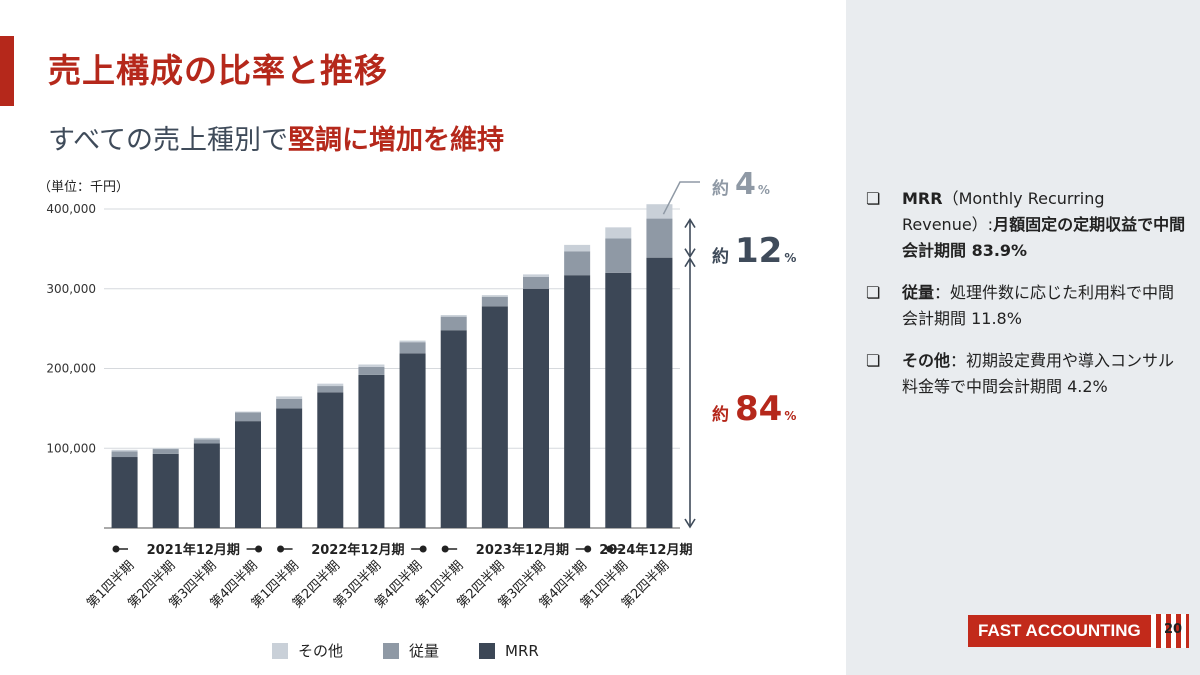 This screenshot has height=675, width=1200. Describe the element at coordinates (1003, 211) in the screenshot. I see `note-paren: （Monthly Recurring Revenue）:` at that location.